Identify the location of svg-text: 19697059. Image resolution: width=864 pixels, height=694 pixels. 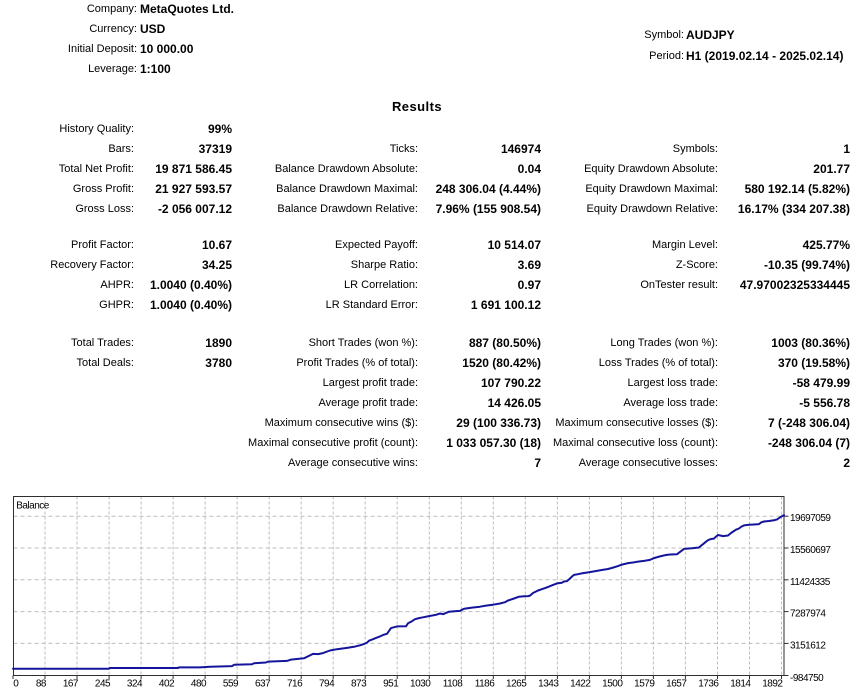
(810, 518).